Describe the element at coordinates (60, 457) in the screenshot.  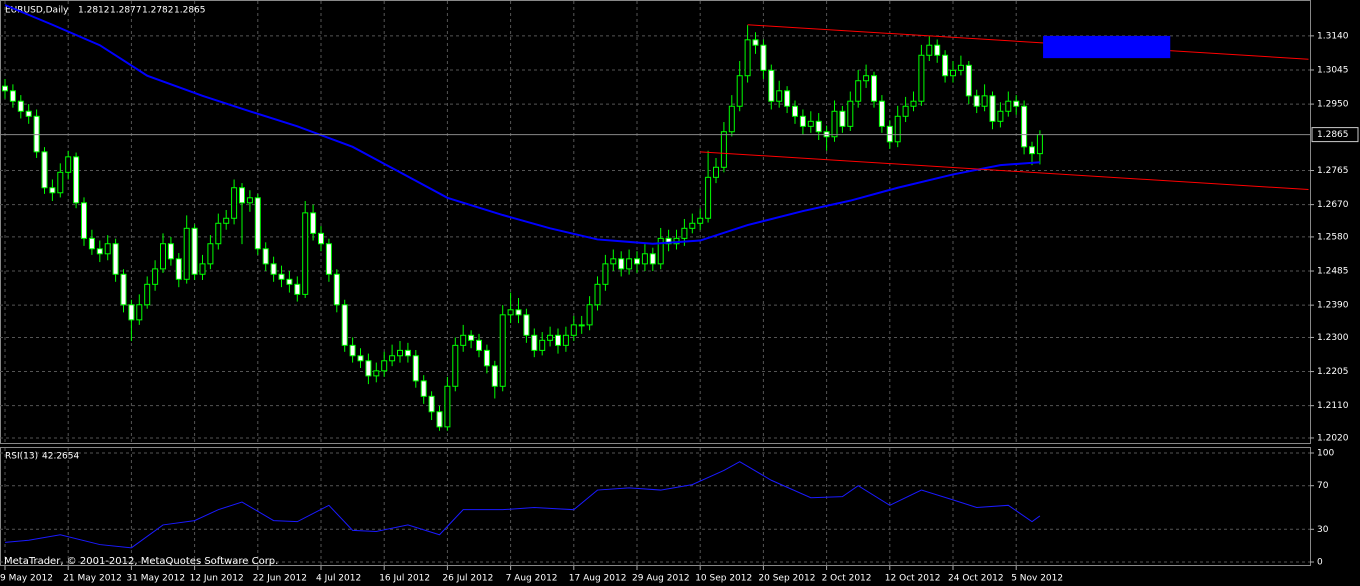
I see `rsi-value: 42.2654` at that location.